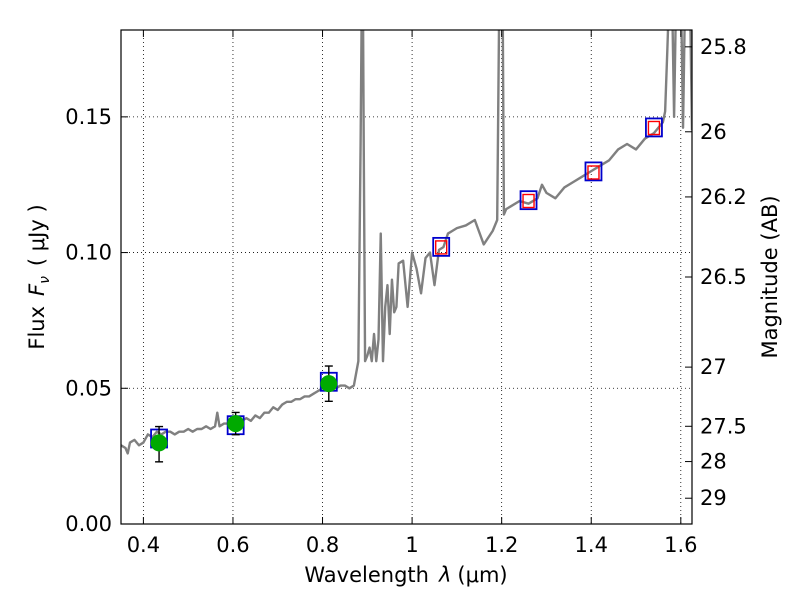 The image size is (800, 600). What do you see at coordinates (405, 575) in the screenshot?
I see `x-axis-label: Wavelength λ (μm)` at bounding box center [405, 575].